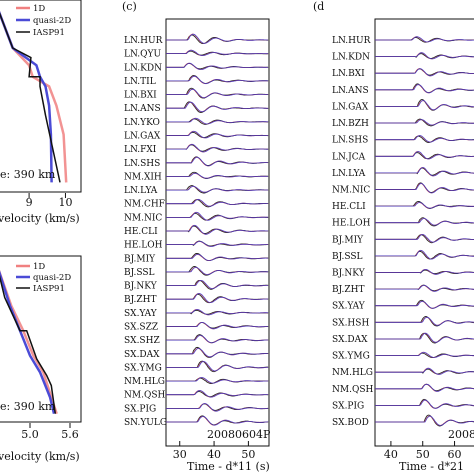 Image resolution: width=474 pixels, height=474 pixels. What do you see at coordinates (41, 96) in the screenshot?
I see `panel-a-frame` at bounding box center [41, 96].